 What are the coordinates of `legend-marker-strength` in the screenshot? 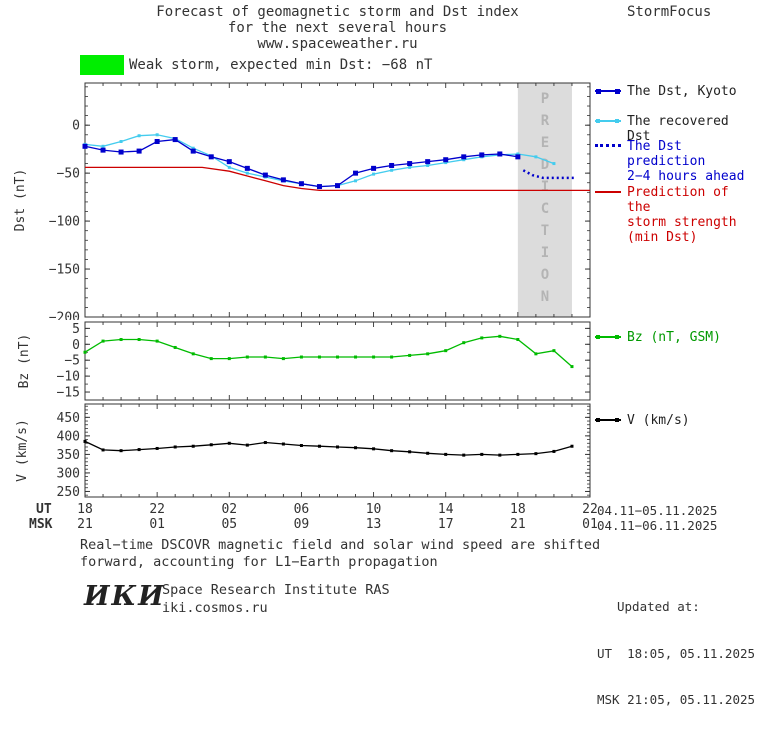 It's located at (608, 192).